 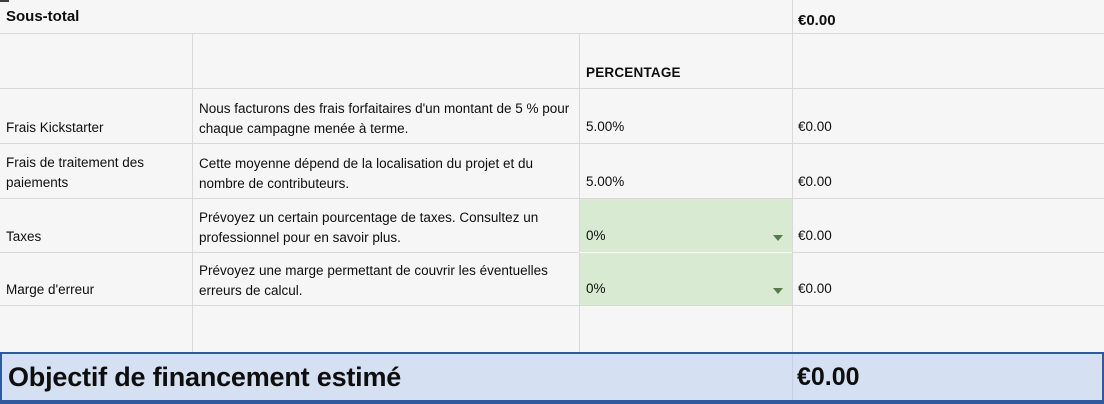 What do you see at coordinates (24, 236) in the screenshot?
I see `row-label: Taxes` at bounding box center [24, 236].